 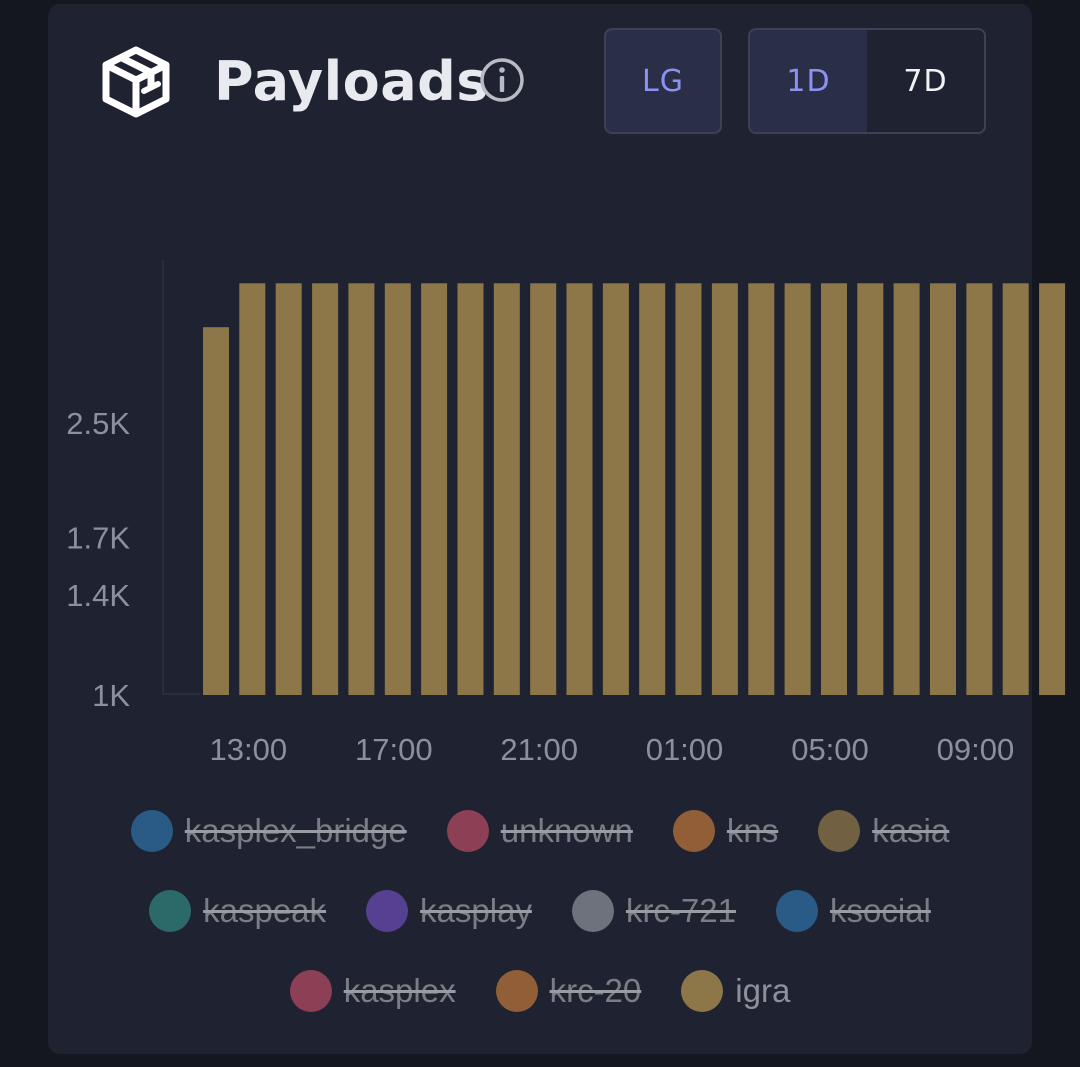 I want to click on legend-item-krc-20: krc-20, so click(x=568, y=991).